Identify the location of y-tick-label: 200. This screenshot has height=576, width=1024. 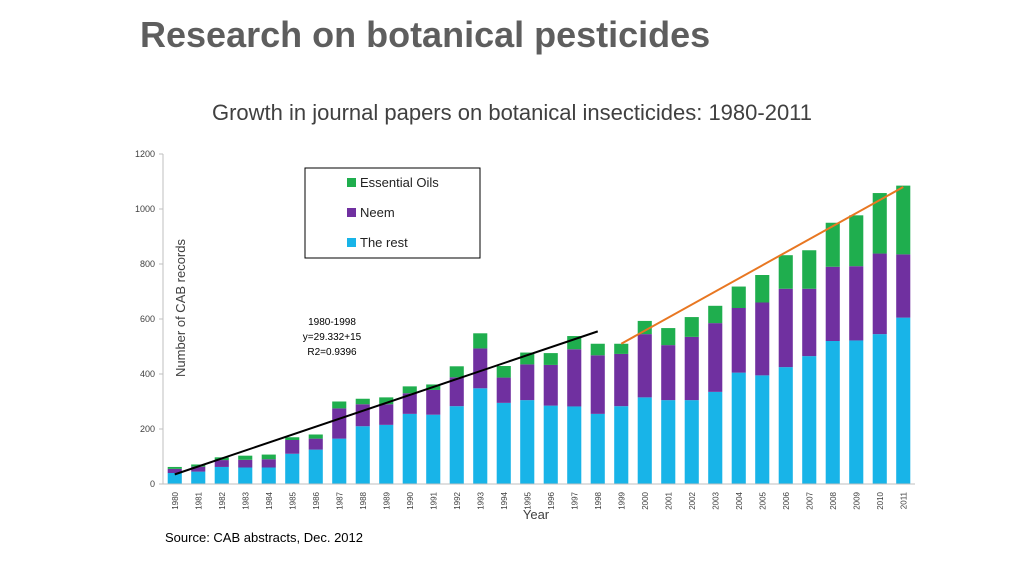
(147, 429).